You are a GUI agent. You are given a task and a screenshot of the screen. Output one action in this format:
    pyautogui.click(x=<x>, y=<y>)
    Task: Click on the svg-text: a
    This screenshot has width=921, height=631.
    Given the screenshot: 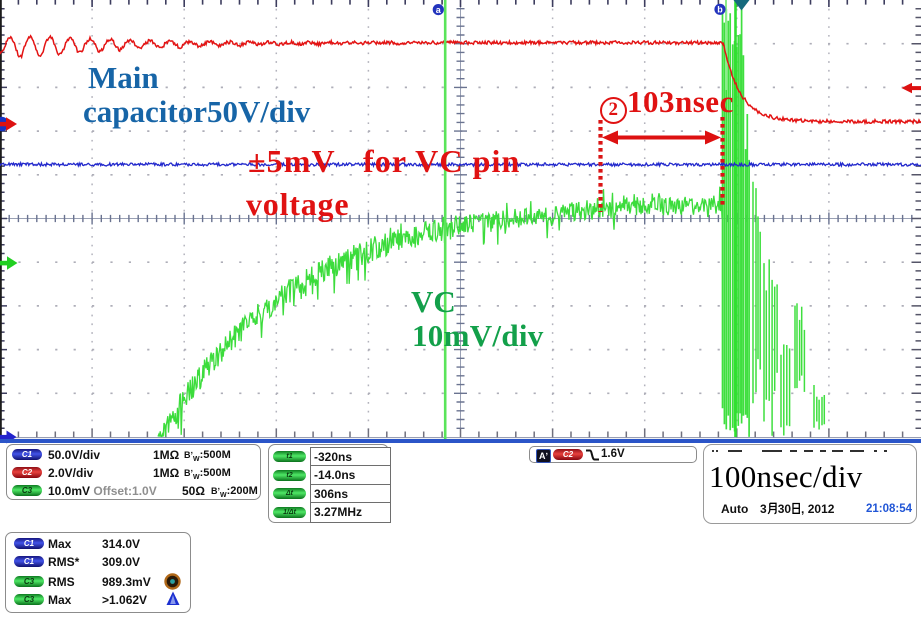 What is the action you would take?
    pyautogui.click(x=439, y=10)
    